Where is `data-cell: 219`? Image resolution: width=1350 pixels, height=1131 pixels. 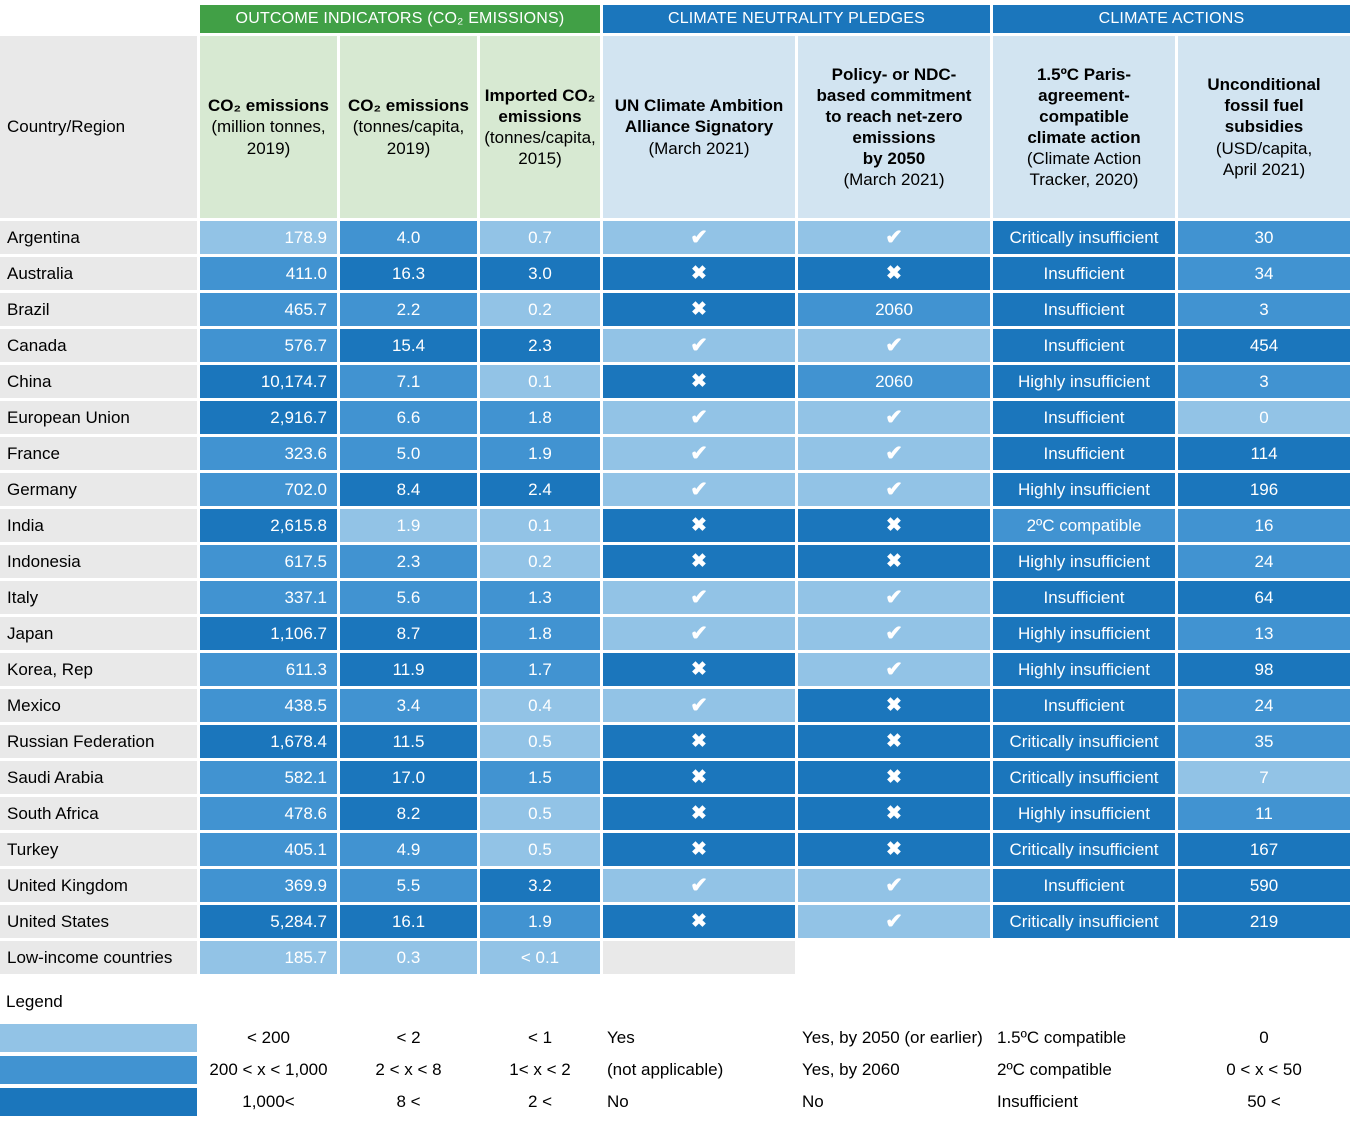
data-cell: 219 is located at coordinates (1264, 921).